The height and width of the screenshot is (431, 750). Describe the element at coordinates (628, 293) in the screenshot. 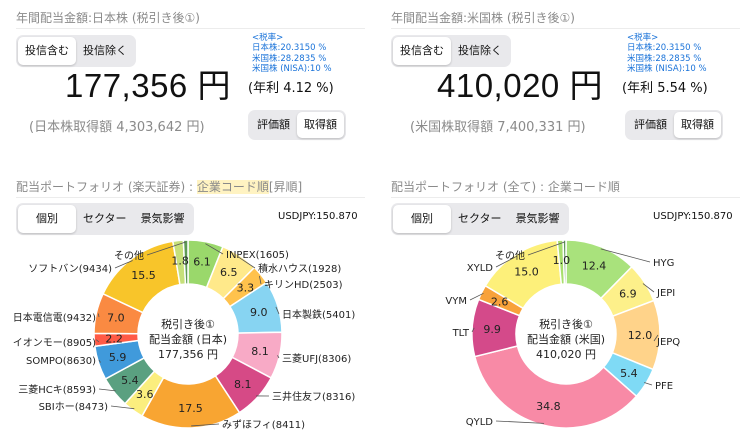

I see `slice-value-label: 6.9` at that location.